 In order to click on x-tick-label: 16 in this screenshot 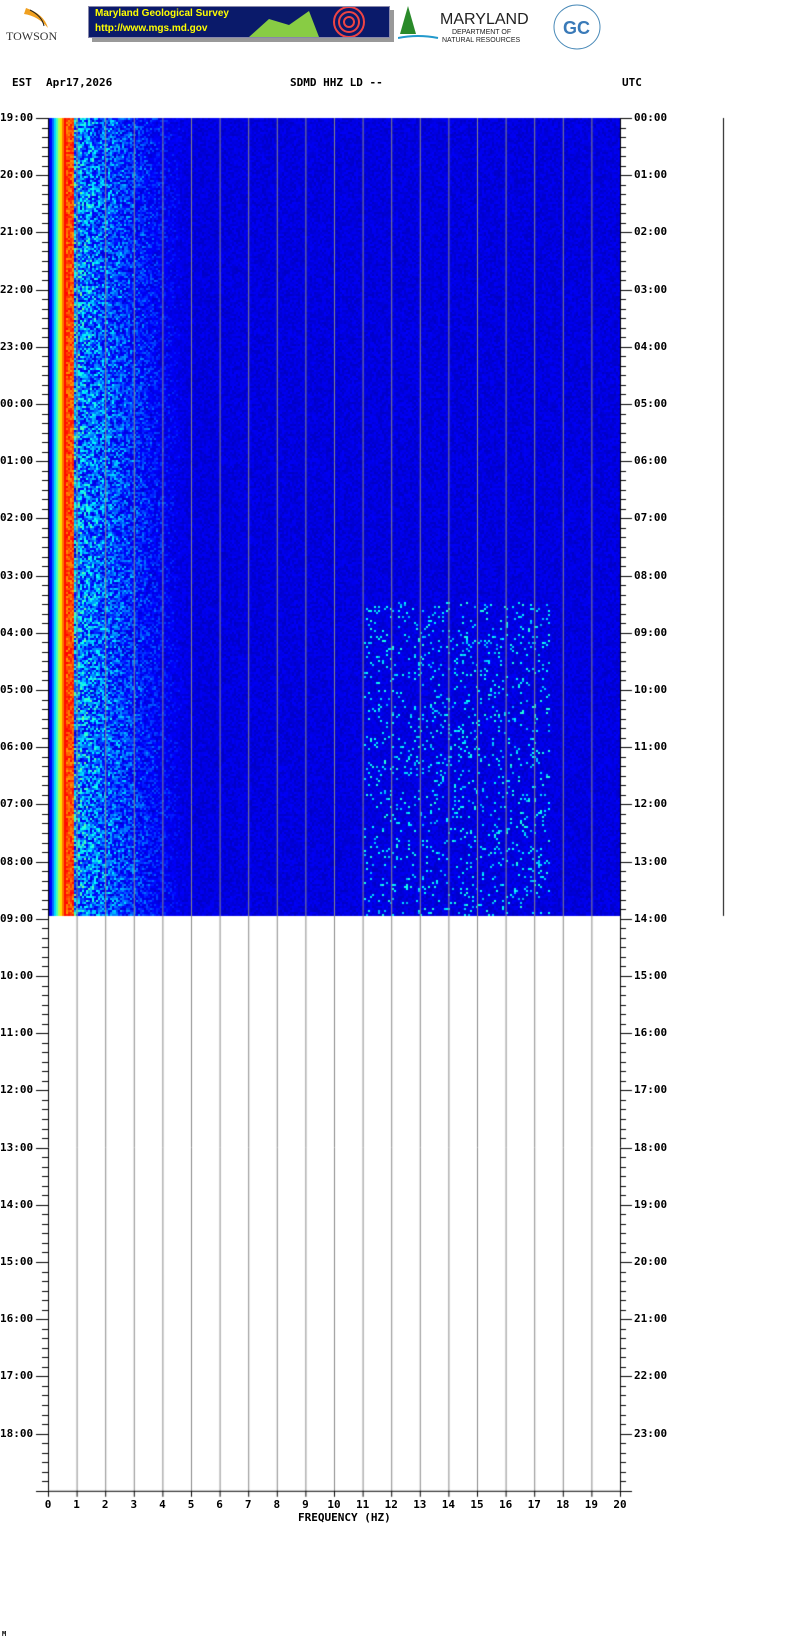, I will do `click(506, 1504)`.